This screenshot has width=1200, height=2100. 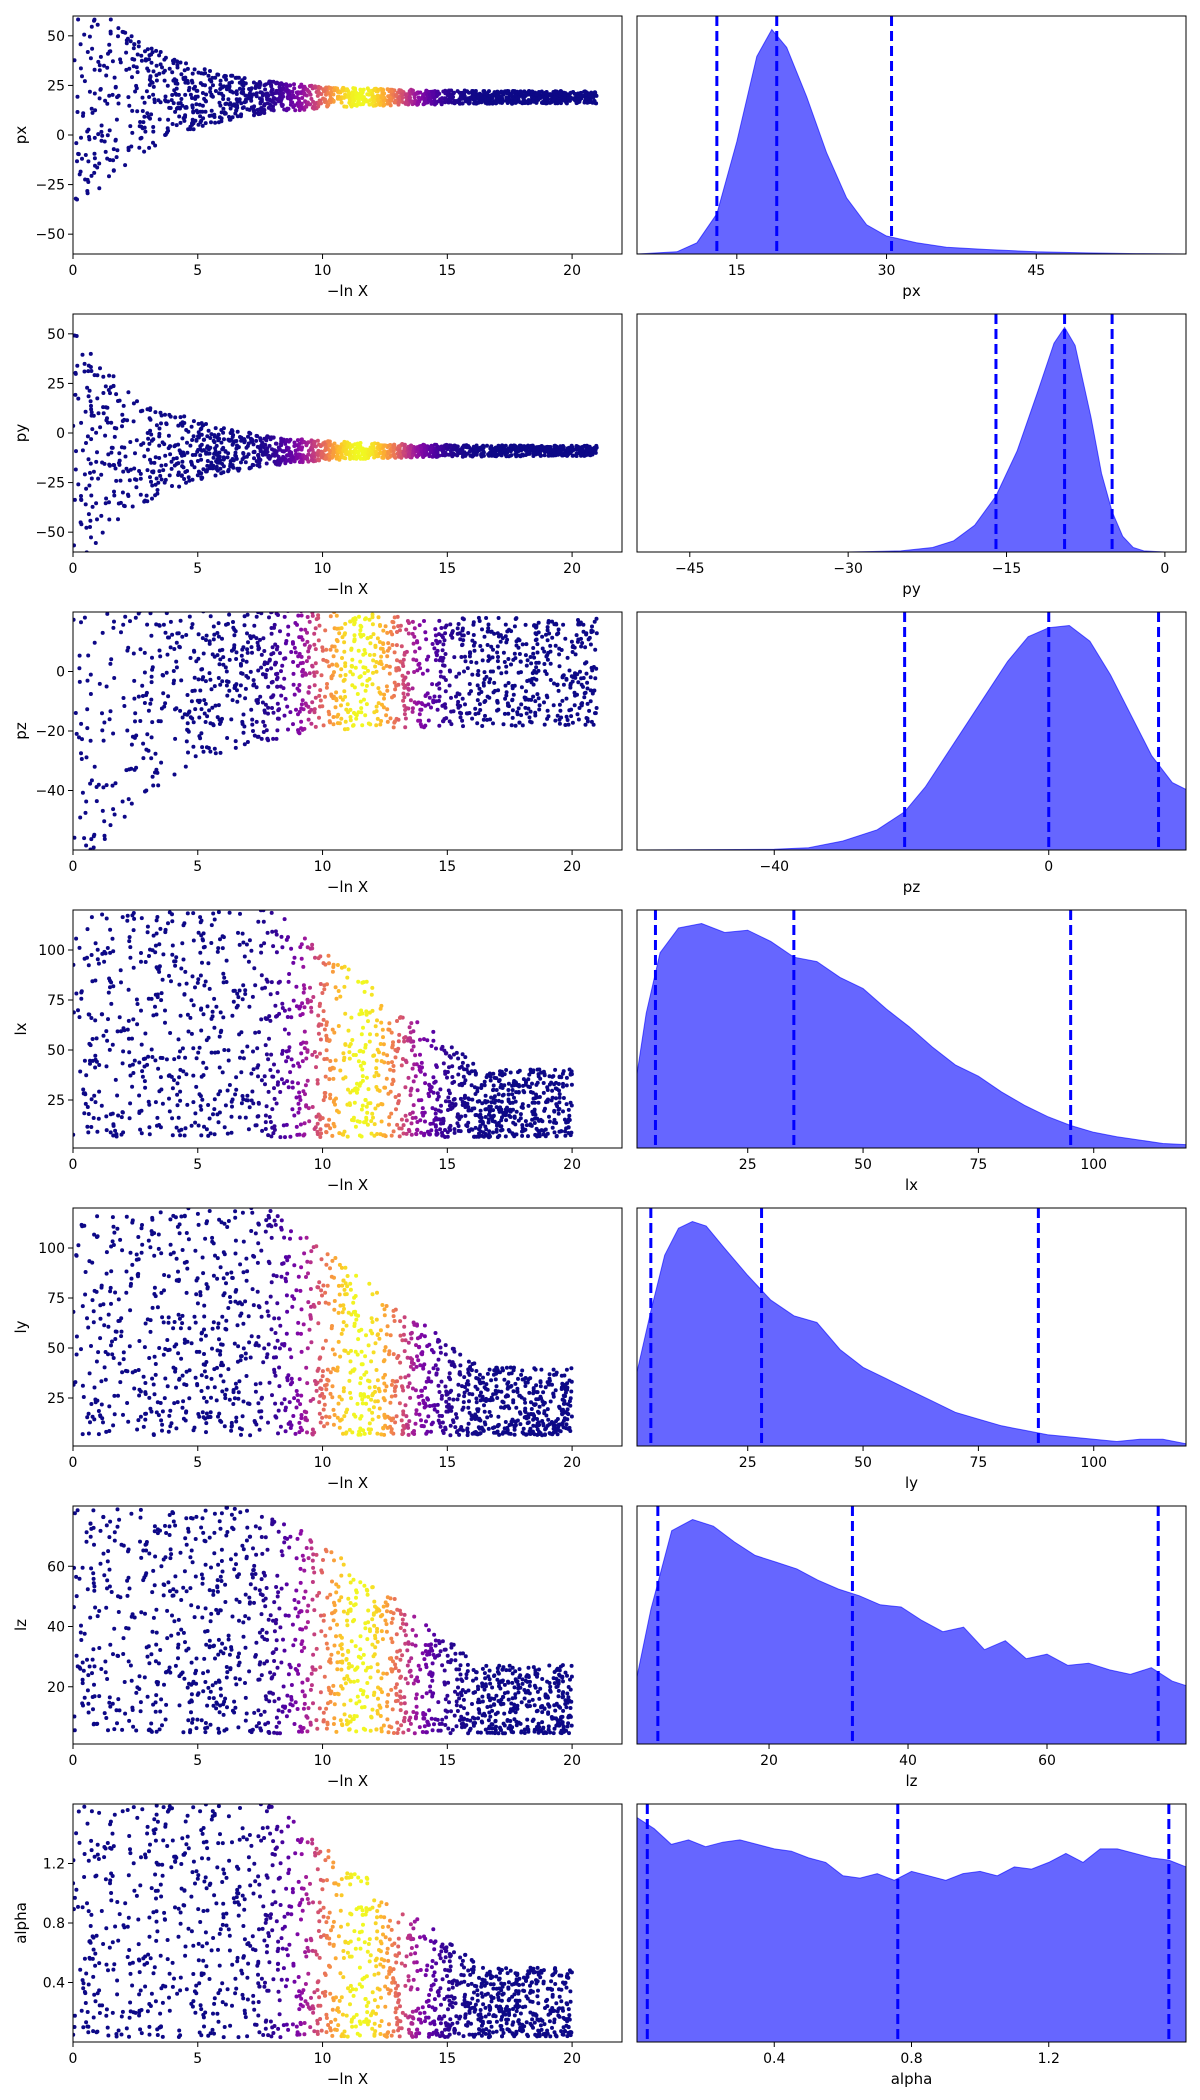 I want to click on posterior-panel-pz: −40 0pz, so click(x=911, y=753).